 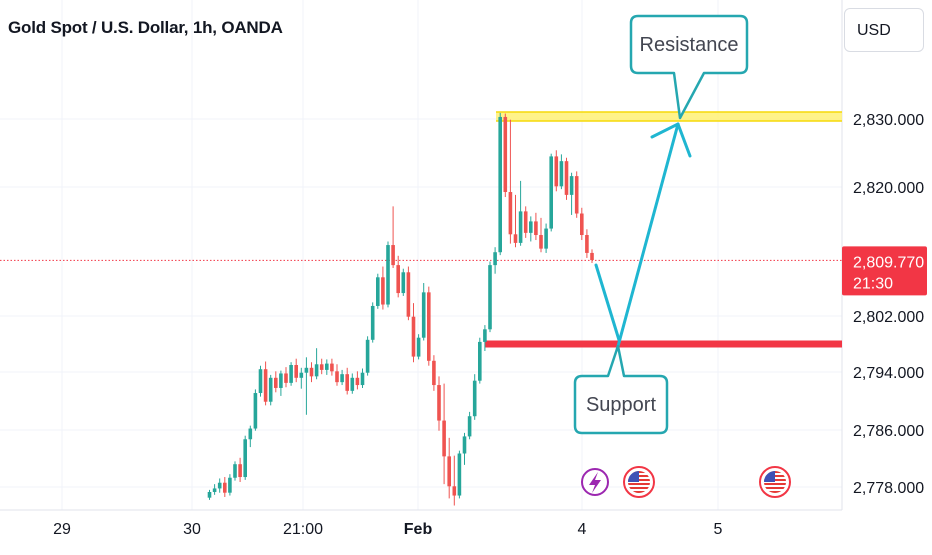 I want to click on resistance-callout-box, so click(x=689, y=67).